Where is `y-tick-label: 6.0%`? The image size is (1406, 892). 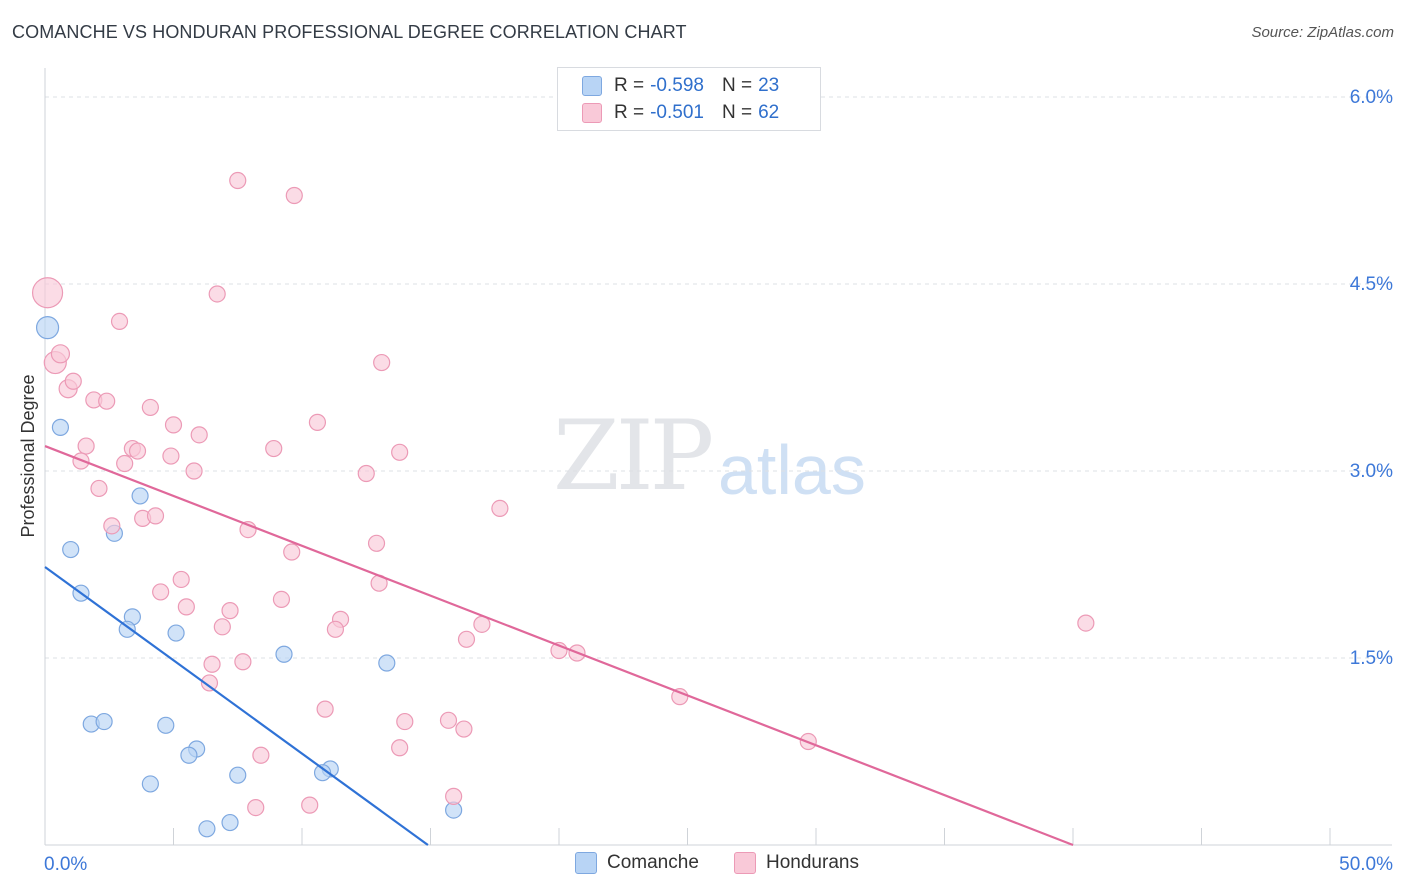 y-tick-label: 6.0% is located at coordinates (1371, 97).